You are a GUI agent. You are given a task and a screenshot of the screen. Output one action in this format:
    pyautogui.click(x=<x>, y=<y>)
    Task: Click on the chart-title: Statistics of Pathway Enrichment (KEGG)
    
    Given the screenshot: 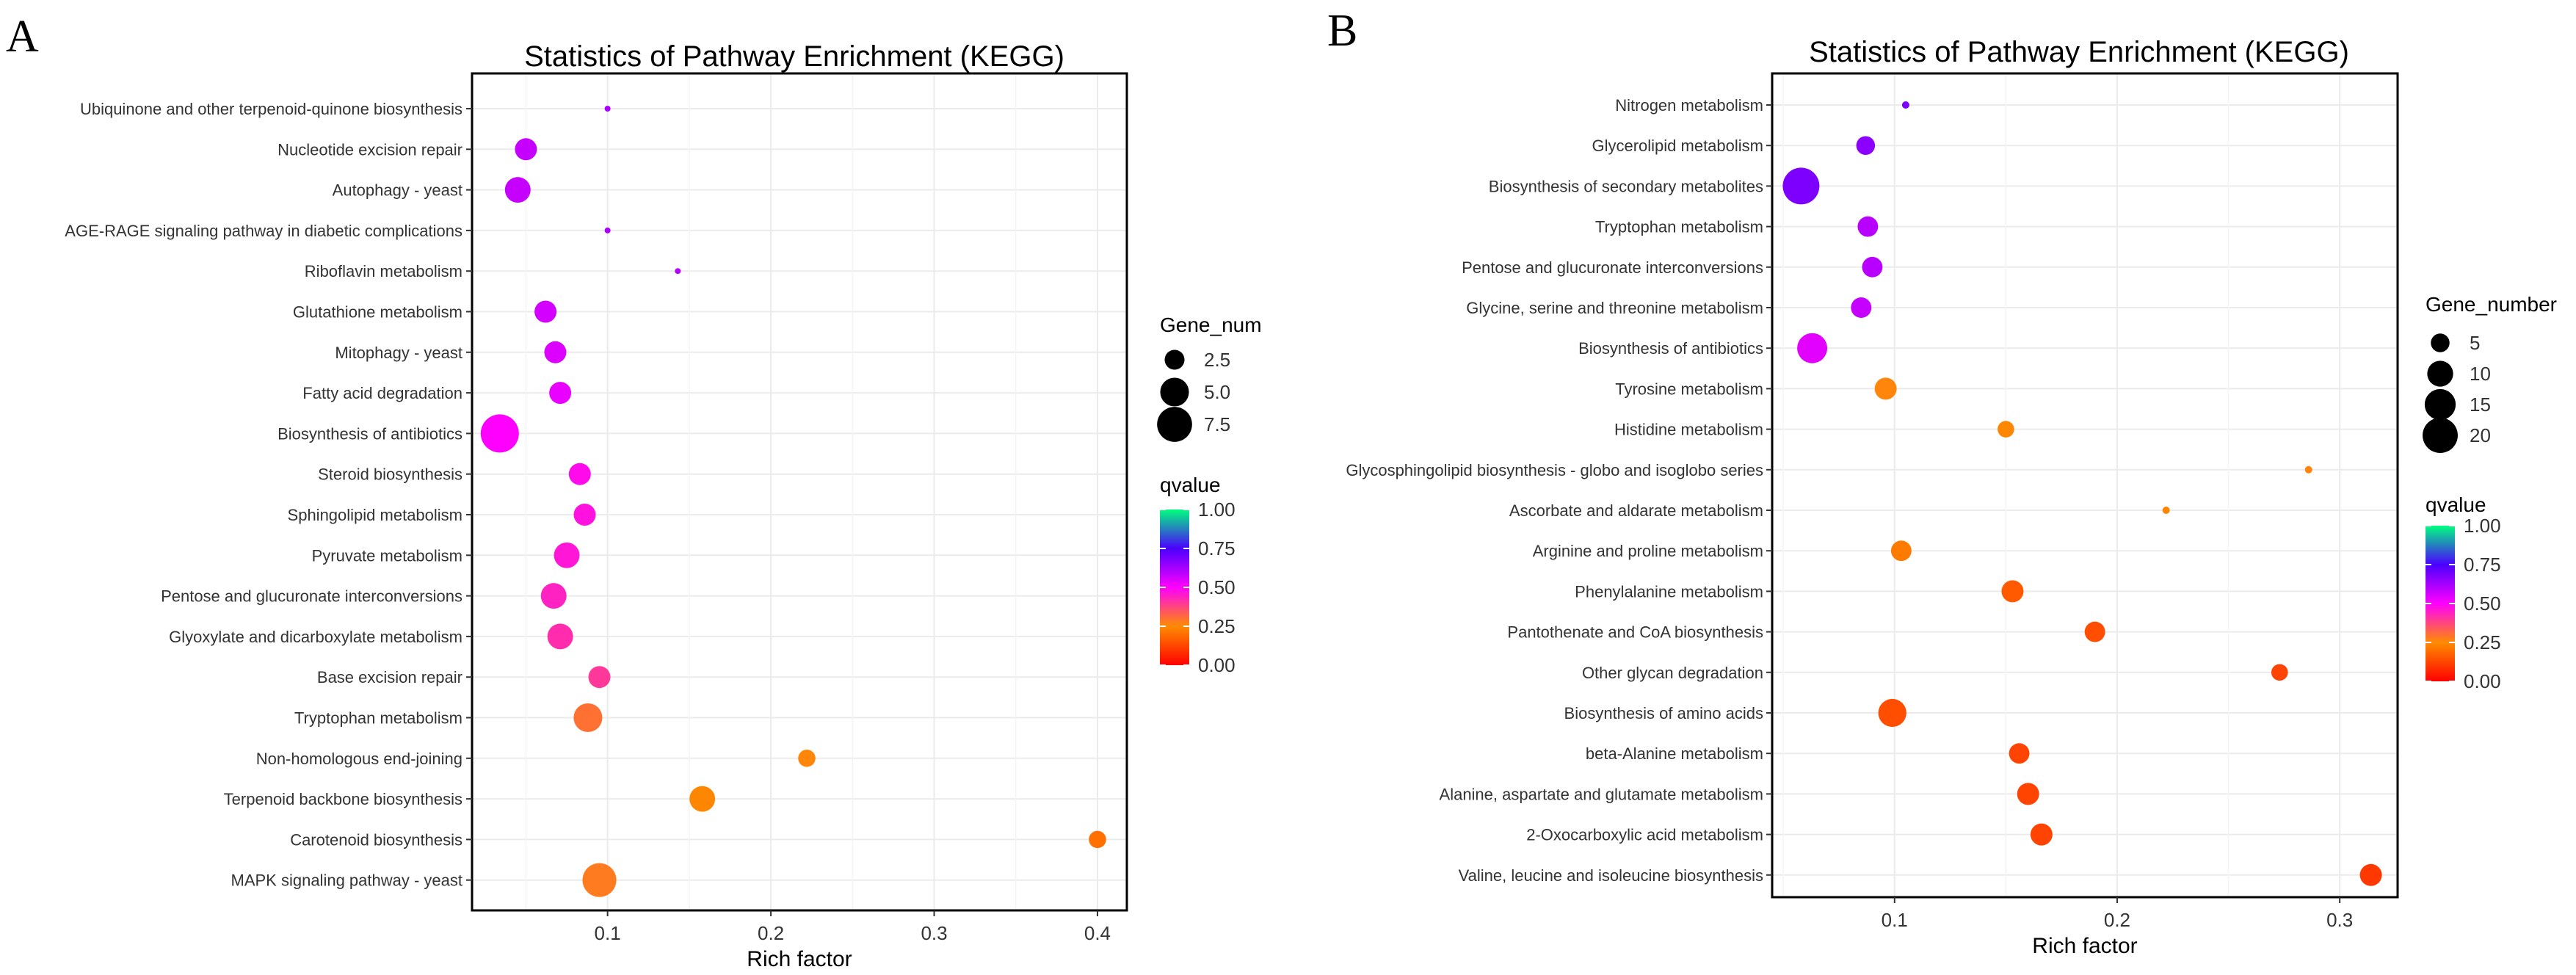 What is the action you would take?
    pyautogui.click(x=794, y=56)
    